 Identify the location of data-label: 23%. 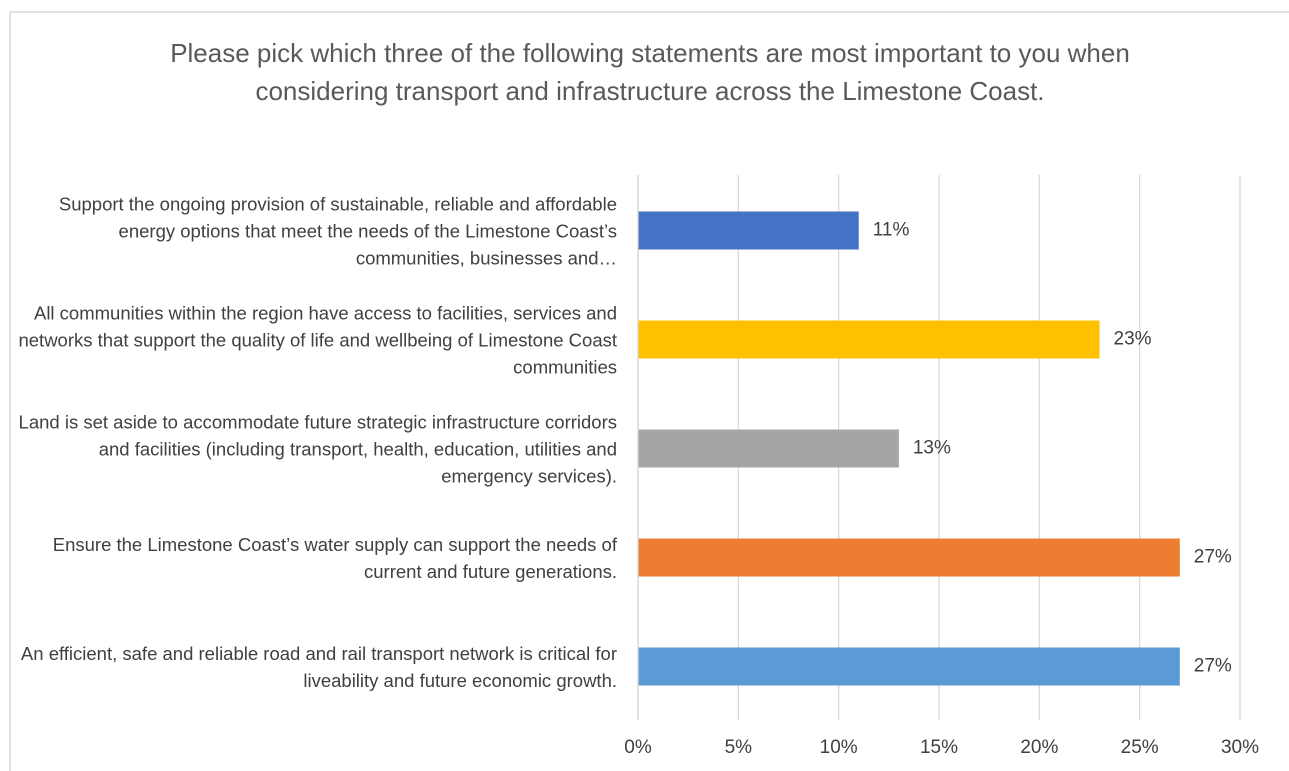
(1133, 339).